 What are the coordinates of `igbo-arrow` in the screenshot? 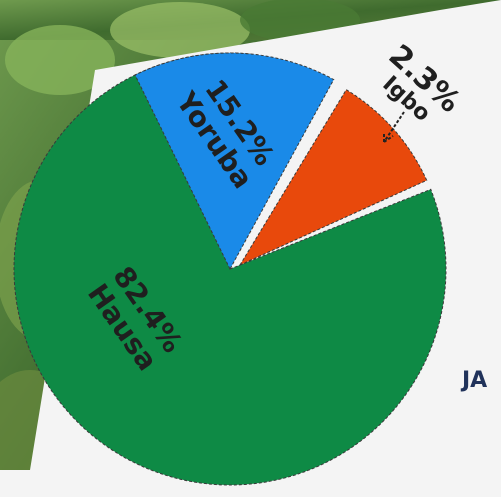 It's located at (394, 127).